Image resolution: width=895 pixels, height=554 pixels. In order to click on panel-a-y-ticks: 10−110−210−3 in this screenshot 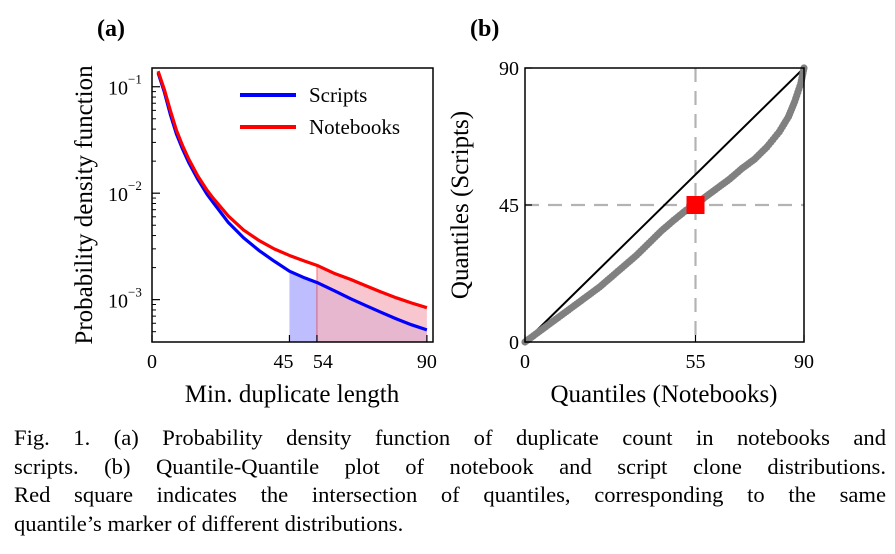, I will do `click(134, 202)`.